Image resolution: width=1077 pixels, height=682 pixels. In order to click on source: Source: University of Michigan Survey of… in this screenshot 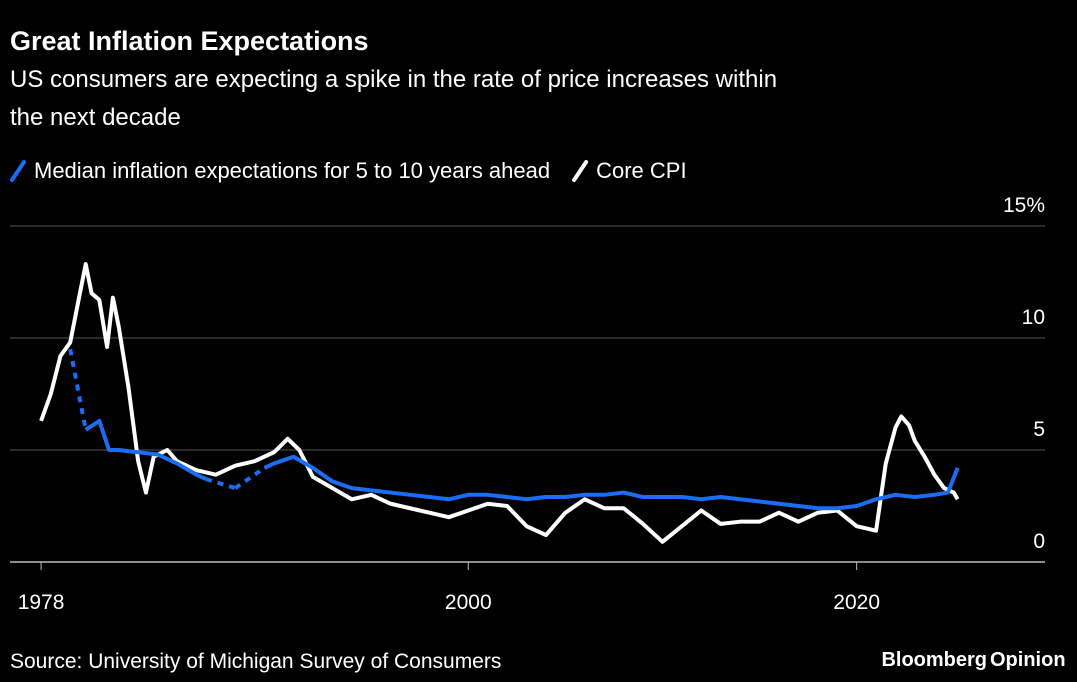, I will do `click(255, 661)`.